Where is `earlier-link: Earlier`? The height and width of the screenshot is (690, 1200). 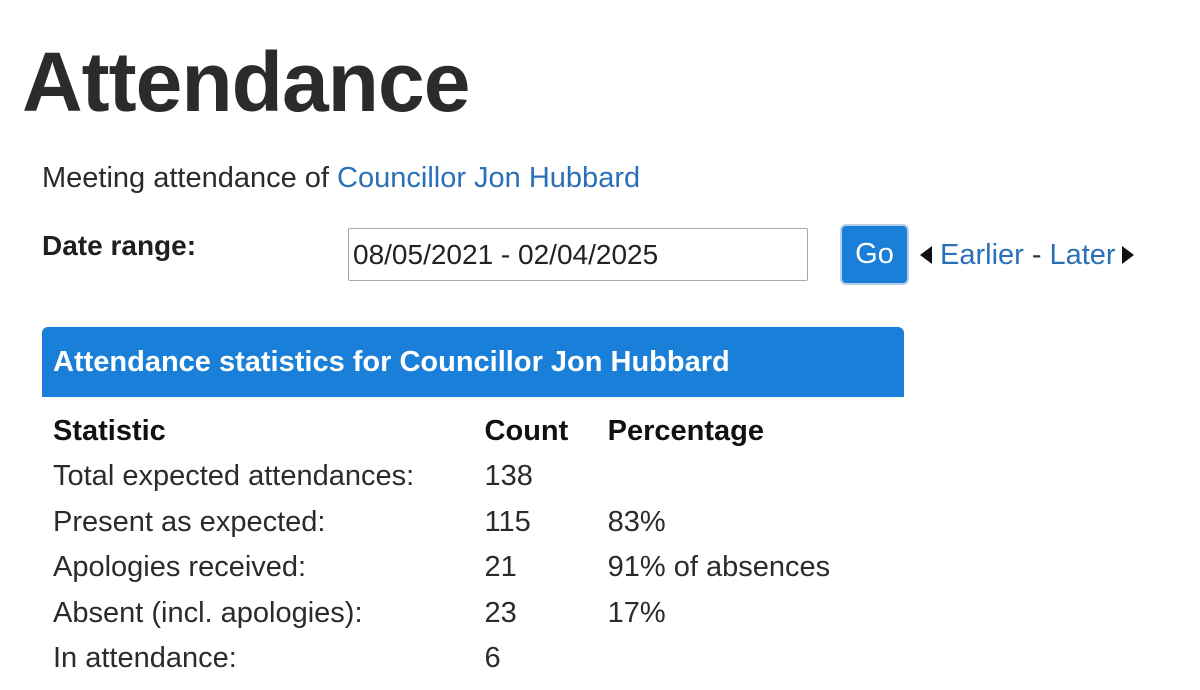 earlier-link: Earlier is located at coordinates (982, 255).